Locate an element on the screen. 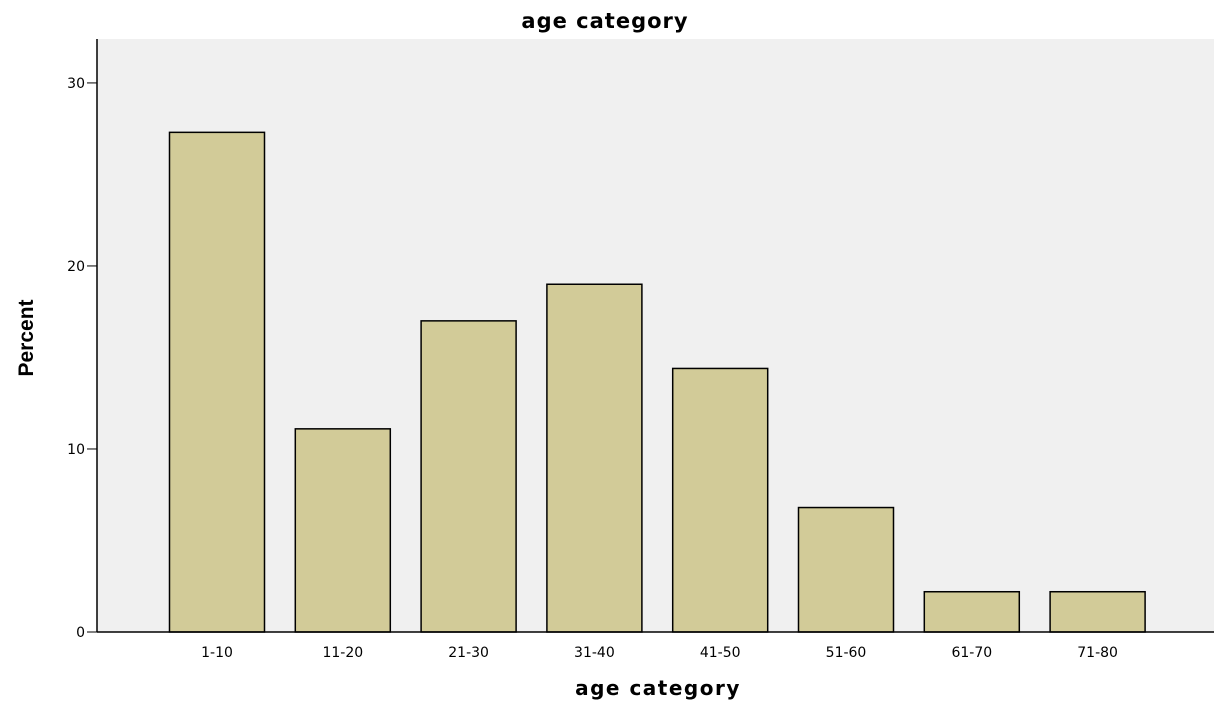 The height and width of the screenshot is (703, 1214). y-tick-label: 0 is located at coordinates (80, 633).